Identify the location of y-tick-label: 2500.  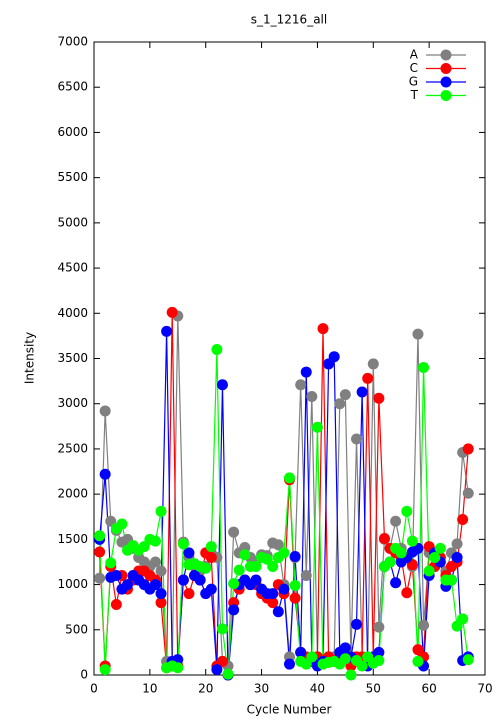
(72, 448).